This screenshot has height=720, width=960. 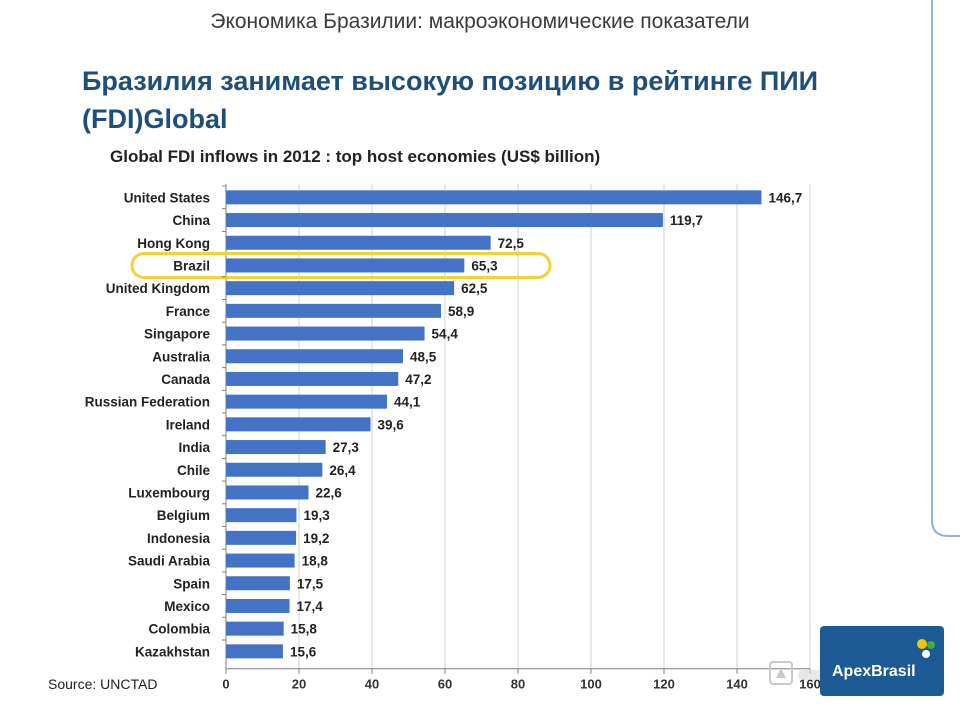 I want to click on data-label: 72,5, so click(x=511, y=243).